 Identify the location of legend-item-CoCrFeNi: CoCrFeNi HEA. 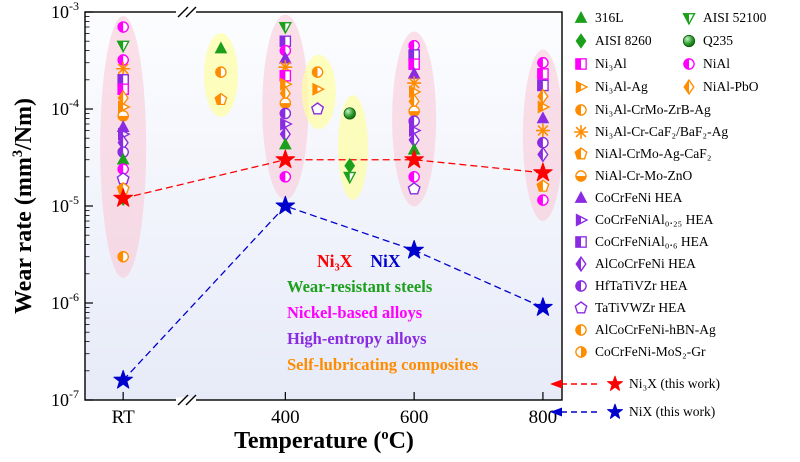
(627, 198).